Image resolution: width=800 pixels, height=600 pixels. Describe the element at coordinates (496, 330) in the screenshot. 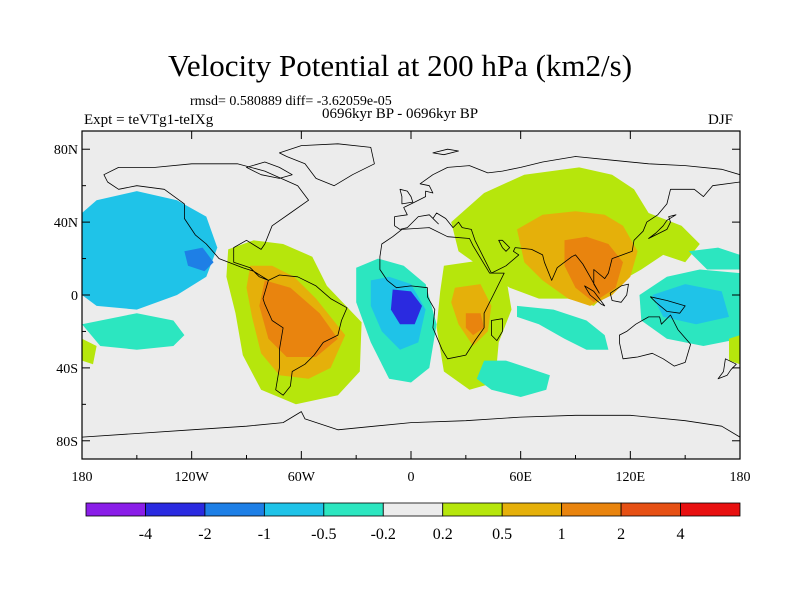

I see `coastline-madagascar` at that location.